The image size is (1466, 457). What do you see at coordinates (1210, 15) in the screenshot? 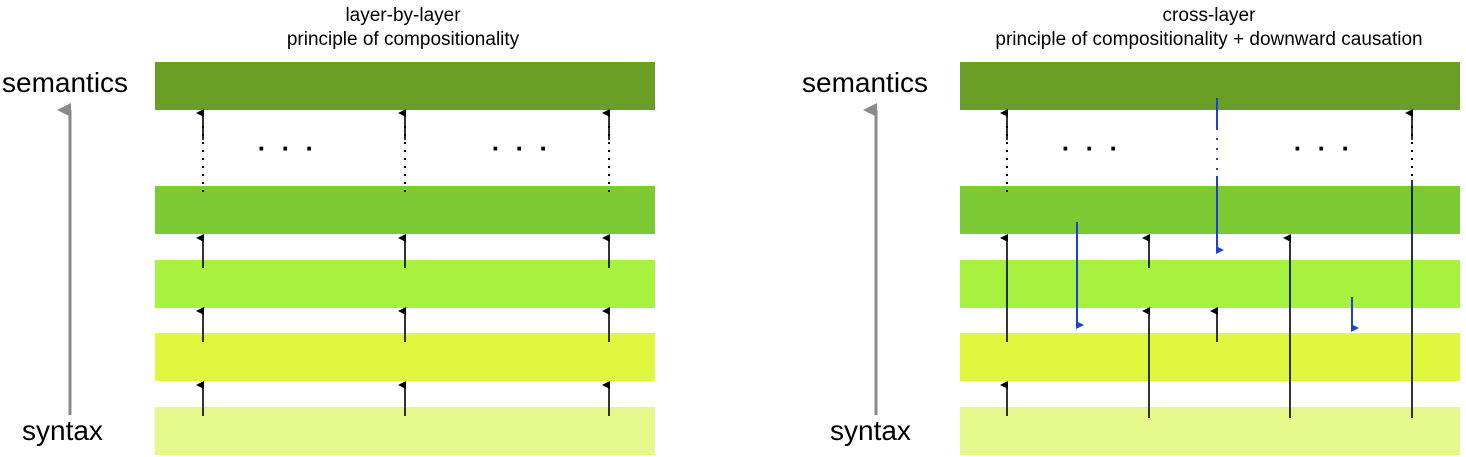
I see `right-title-line1: cross-layer` at bounding box center [1210, 15].